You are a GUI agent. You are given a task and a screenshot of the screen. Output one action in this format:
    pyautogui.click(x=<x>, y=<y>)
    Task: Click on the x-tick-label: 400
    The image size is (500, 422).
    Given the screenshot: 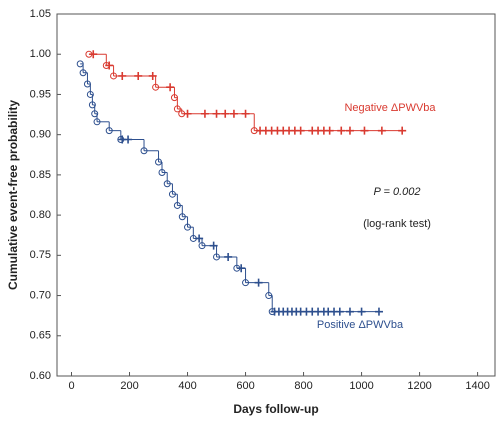 What is the action you would take?
    pyautogui.click(x=187, y=386)
    